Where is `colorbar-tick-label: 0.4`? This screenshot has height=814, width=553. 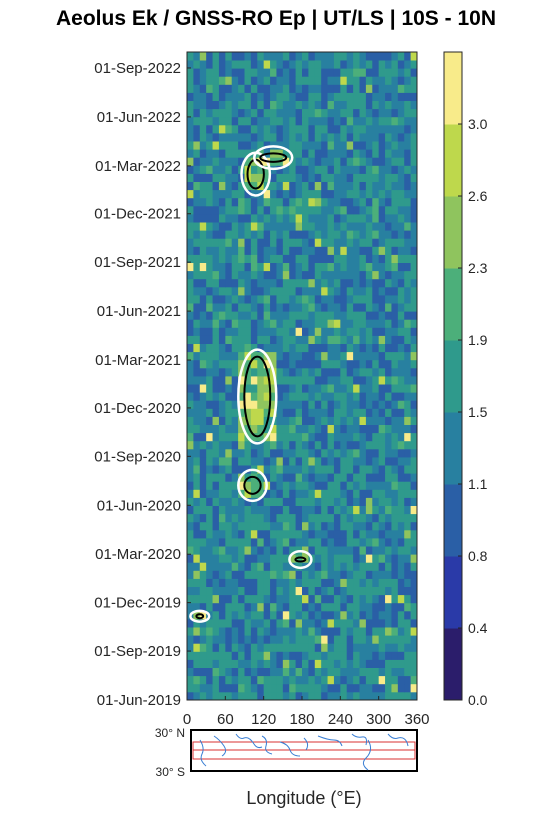 colorbar-tick-label: 0.4 is located at coordinates (478, 628).